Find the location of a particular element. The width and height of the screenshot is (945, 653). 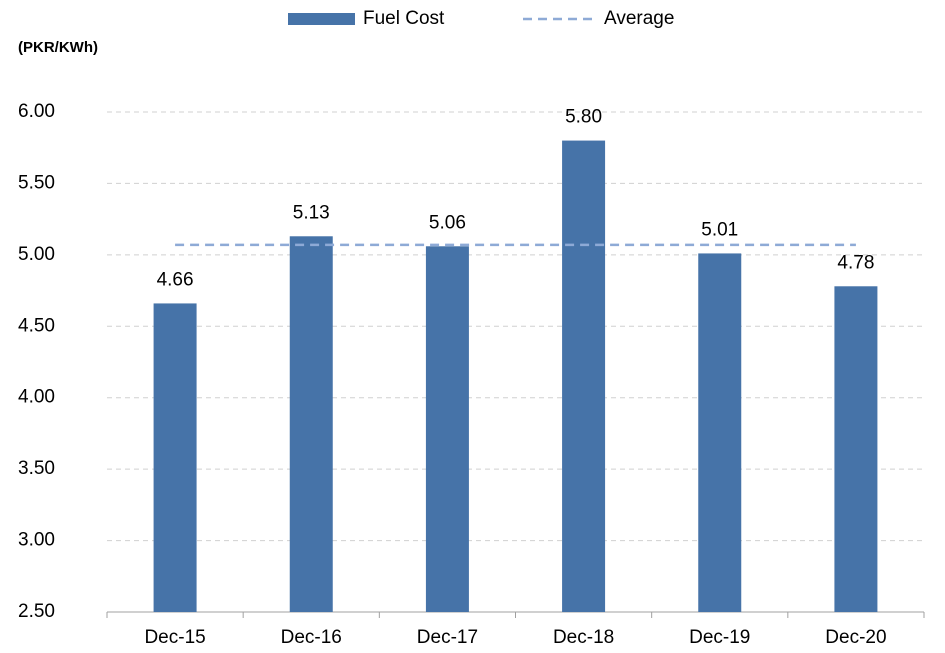

data-label: 4.66 is located at coordinates (175, 279).